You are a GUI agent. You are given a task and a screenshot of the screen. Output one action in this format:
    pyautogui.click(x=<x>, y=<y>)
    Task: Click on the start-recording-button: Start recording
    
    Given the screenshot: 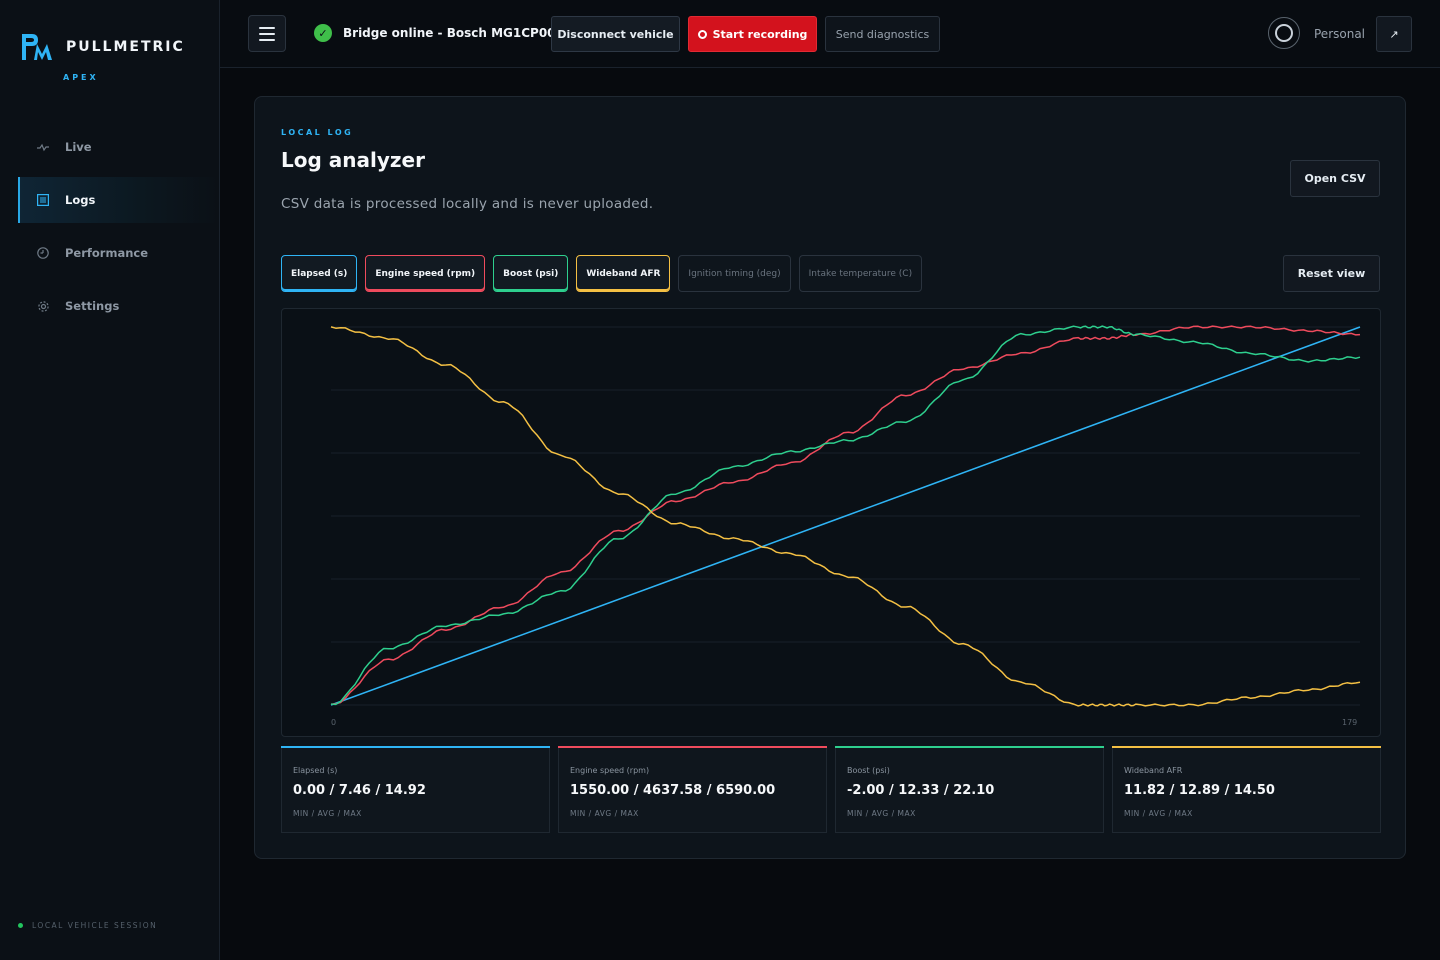 What is the action you would take?
    pyautogui.click(x=752, y=34)
    